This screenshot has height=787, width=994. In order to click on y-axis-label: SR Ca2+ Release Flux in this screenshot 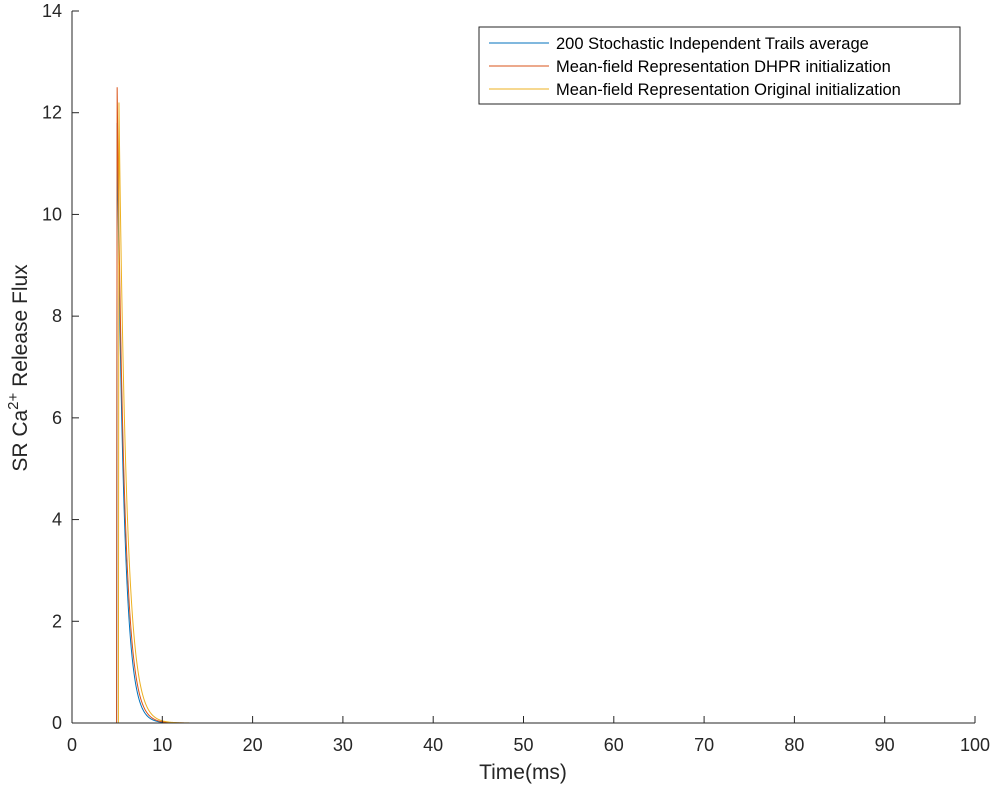, I will do `click(18, 368)`.